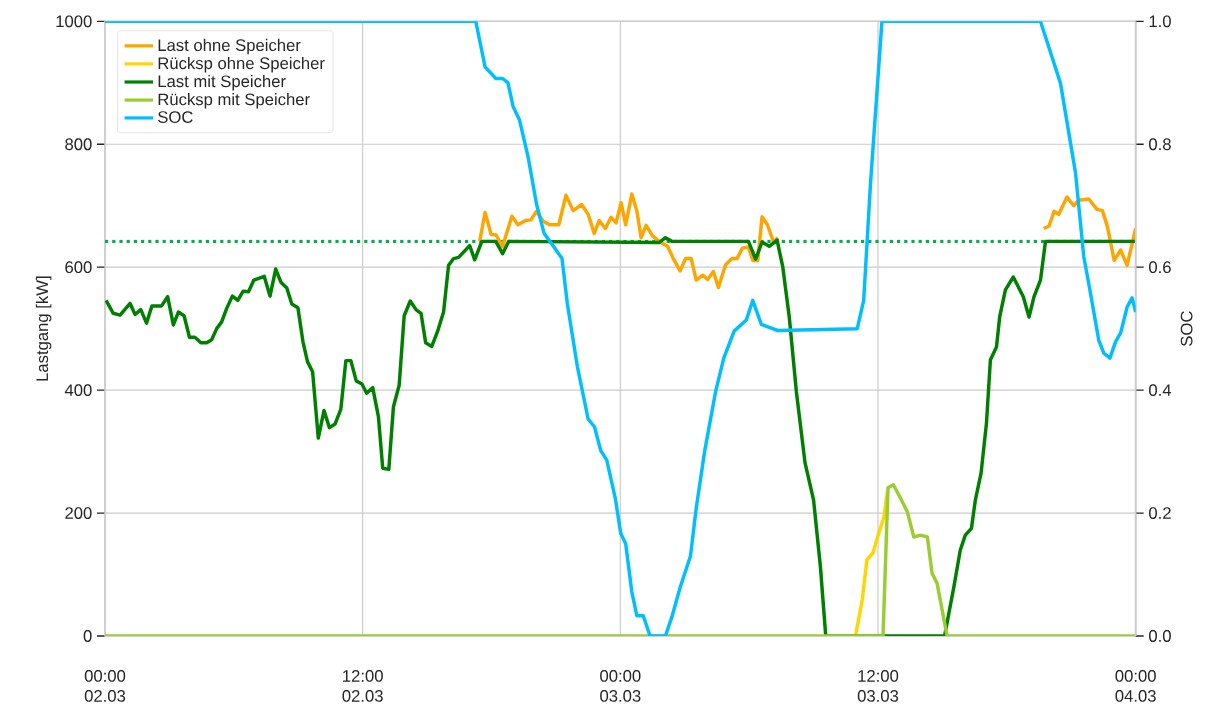 This screenshot has height=717, width=1213. I want to click on x-tick-label: 12:00 03.03, so click(878, 686).